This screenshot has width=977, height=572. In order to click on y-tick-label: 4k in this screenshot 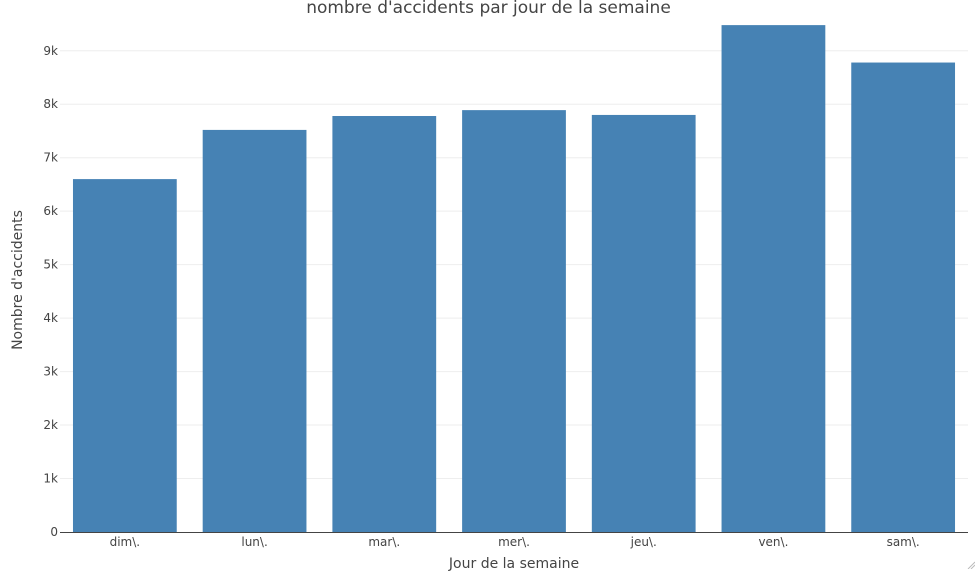, I will do `click(50, 318)`.